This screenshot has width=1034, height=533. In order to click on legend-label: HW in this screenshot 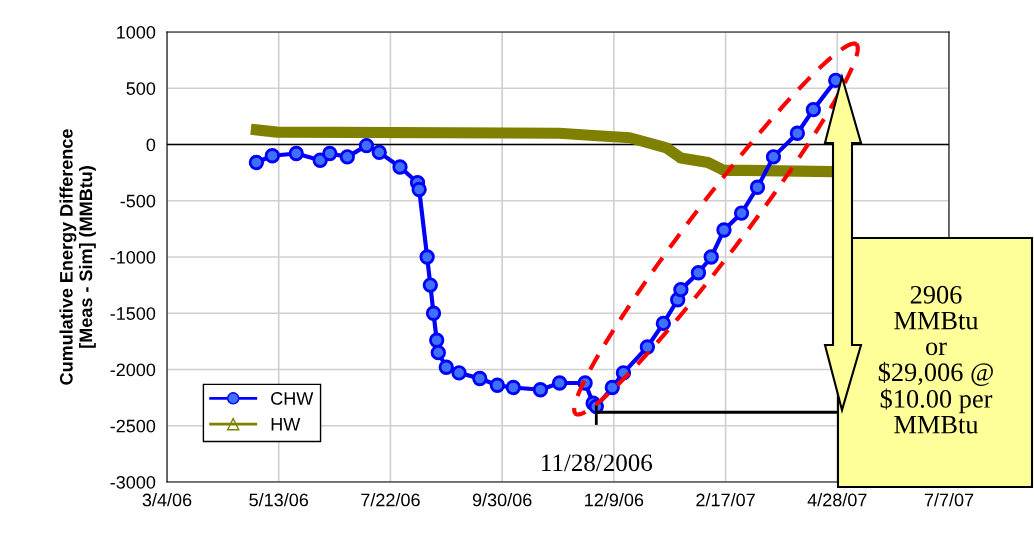, I will do `click(286, 424)`.